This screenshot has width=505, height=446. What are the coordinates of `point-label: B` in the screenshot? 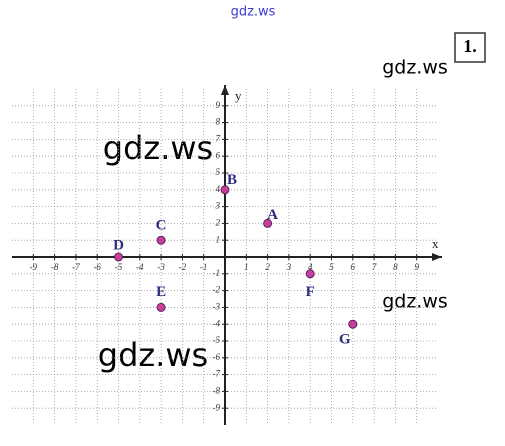 It's located at (232, 180).